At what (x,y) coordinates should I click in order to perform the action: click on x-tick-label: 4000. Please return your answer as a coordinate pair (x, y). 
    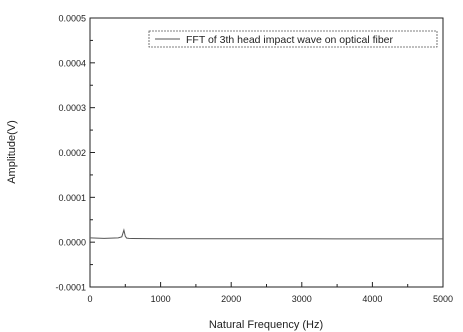
    Looking at the image, I should click on (372, 299).